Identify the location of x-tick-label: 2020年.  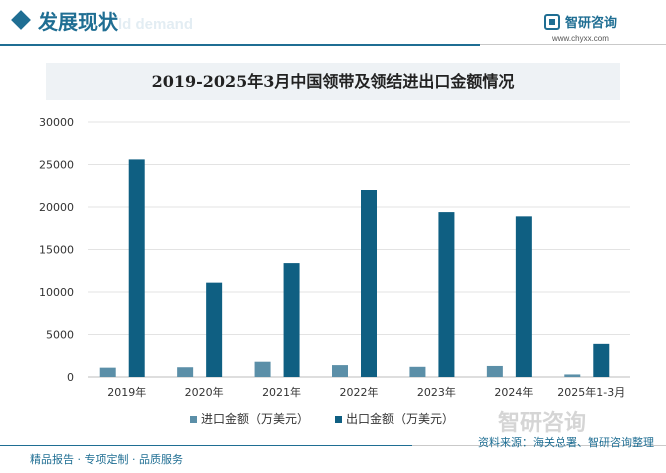
(204, 392).